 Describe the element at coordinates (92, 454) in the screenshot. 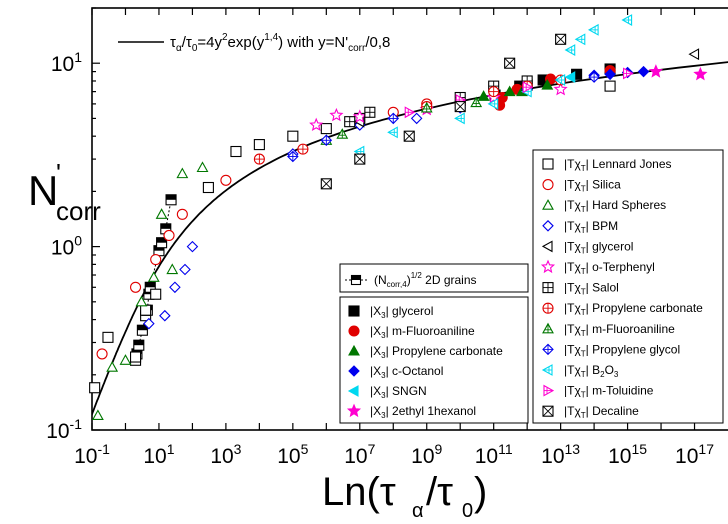

I see `x-tick-label: 10⁻¹` at that location.